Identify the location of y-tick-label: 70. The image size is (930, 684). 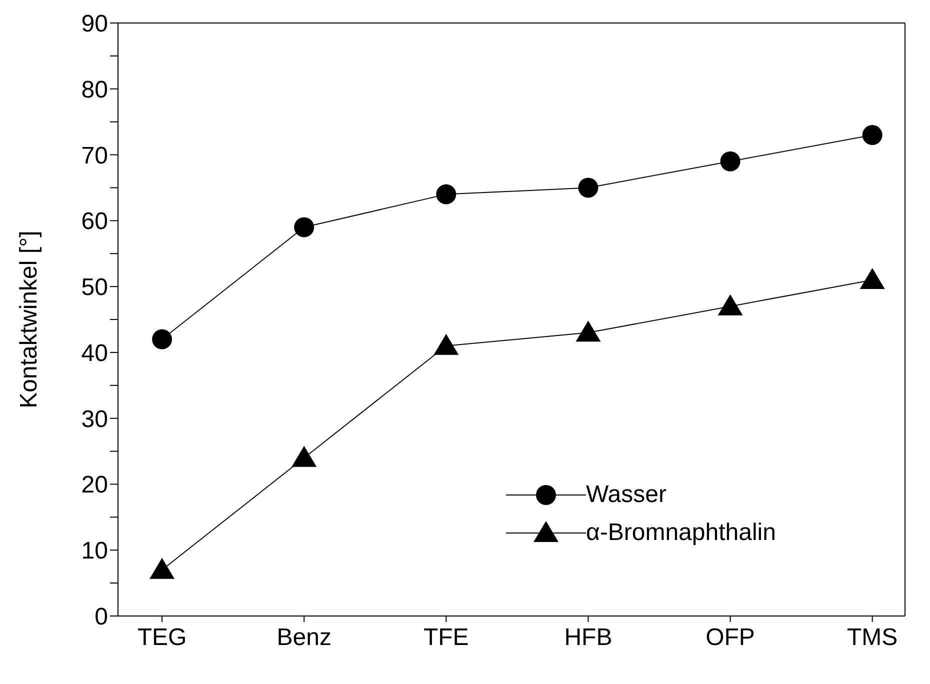
(94, 156).